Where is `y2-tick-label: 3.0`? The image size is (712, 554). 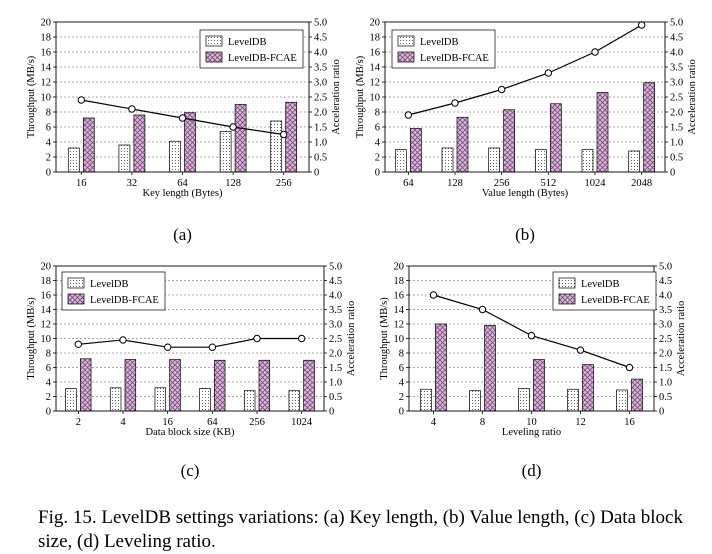
y2-tick-label: 3.0 is located at coordinates (665, 325).